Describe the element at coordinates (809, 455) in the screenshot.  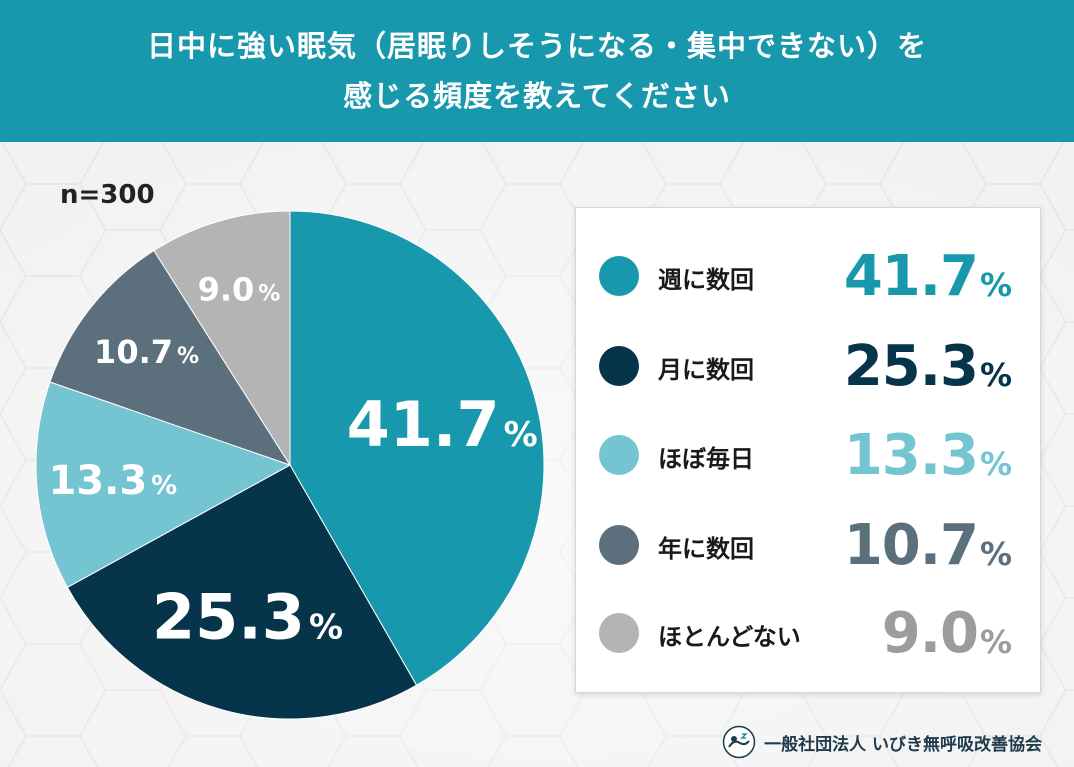
I see `legend-item: ほぼ毎日 13.3 %` at that location.